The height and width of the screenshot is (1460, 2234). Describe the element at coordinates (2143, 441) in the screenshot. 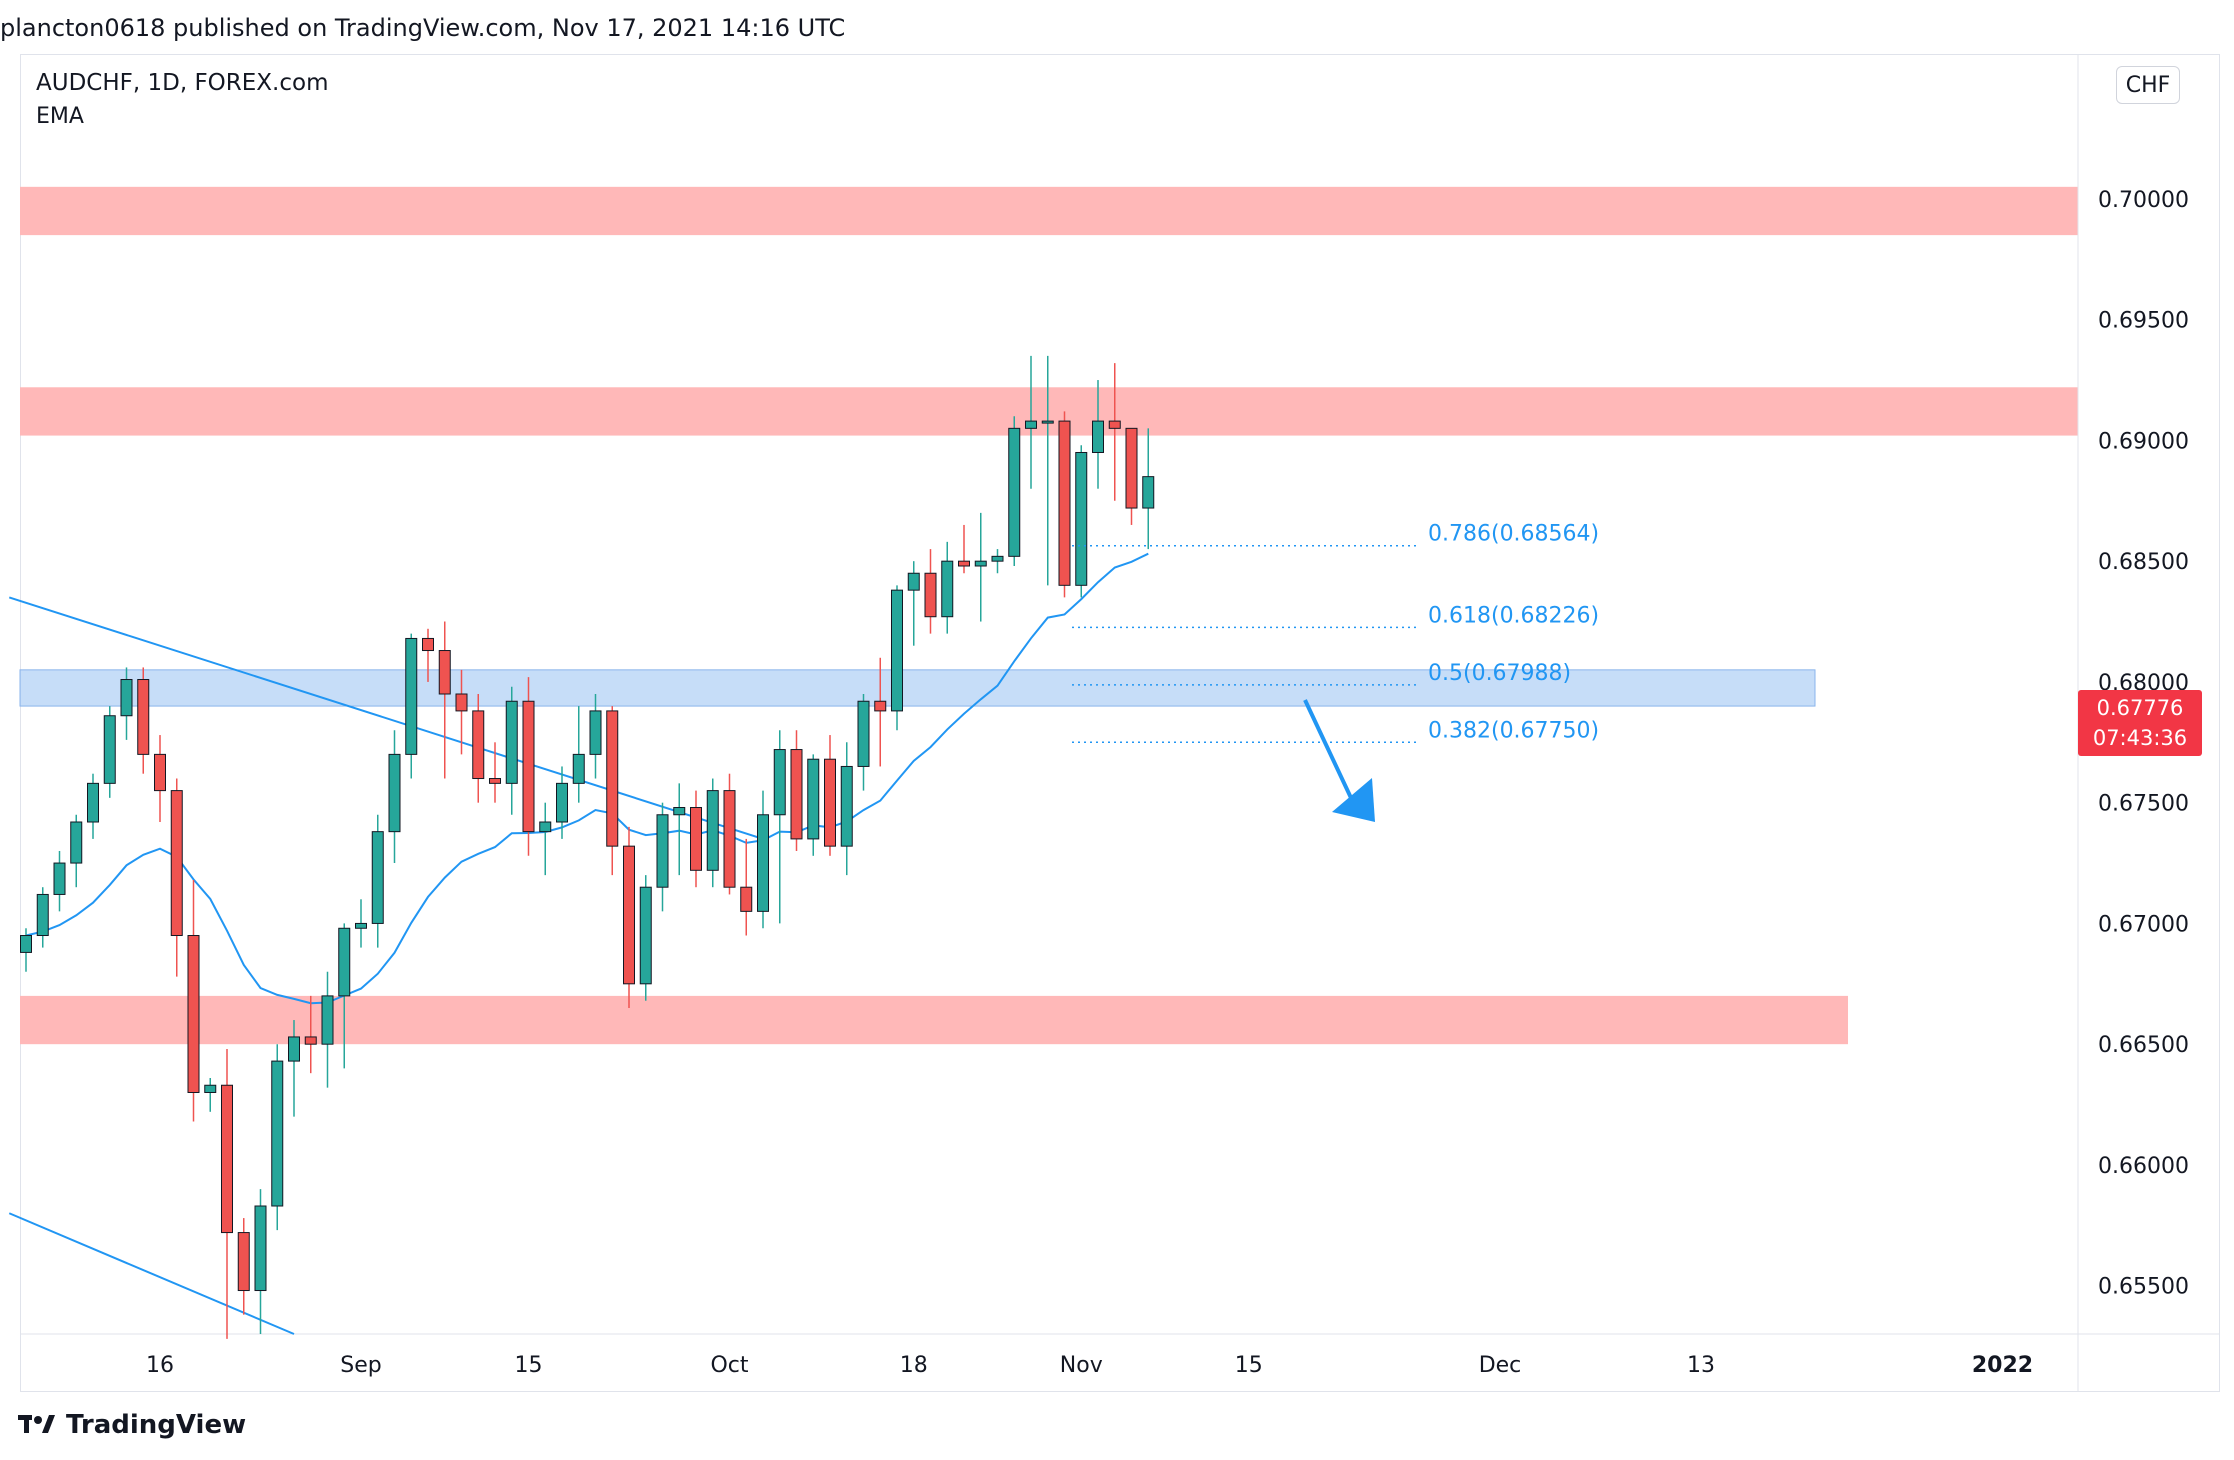

I see `price-tick-label: 0.69000` at that location.